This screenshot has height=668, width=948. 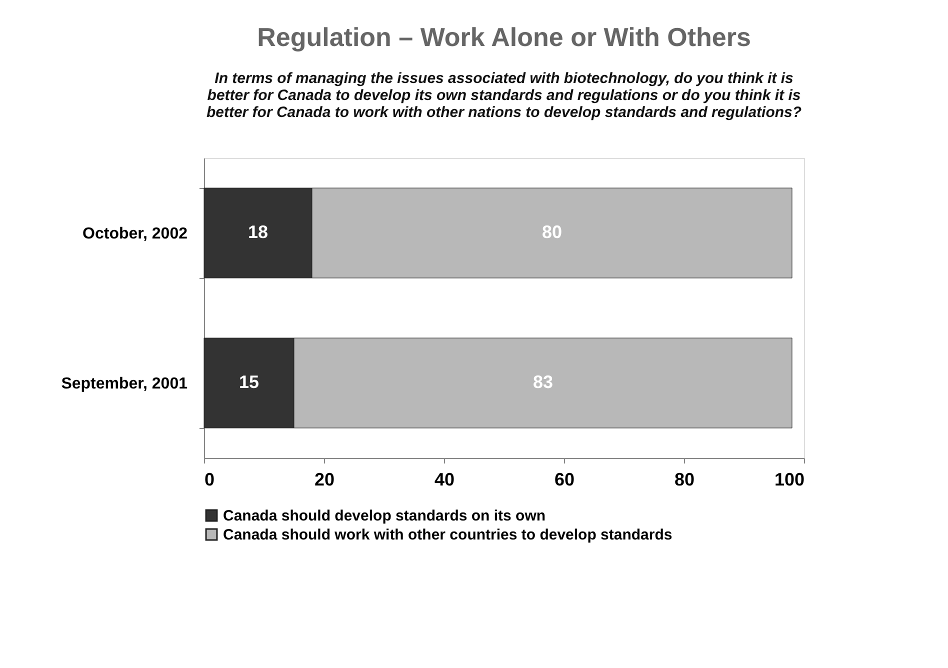 What do you see at coordinates (564, 480) in the screenshot?
I see `x-tick-label: 60` at bounding box center [564, 480].